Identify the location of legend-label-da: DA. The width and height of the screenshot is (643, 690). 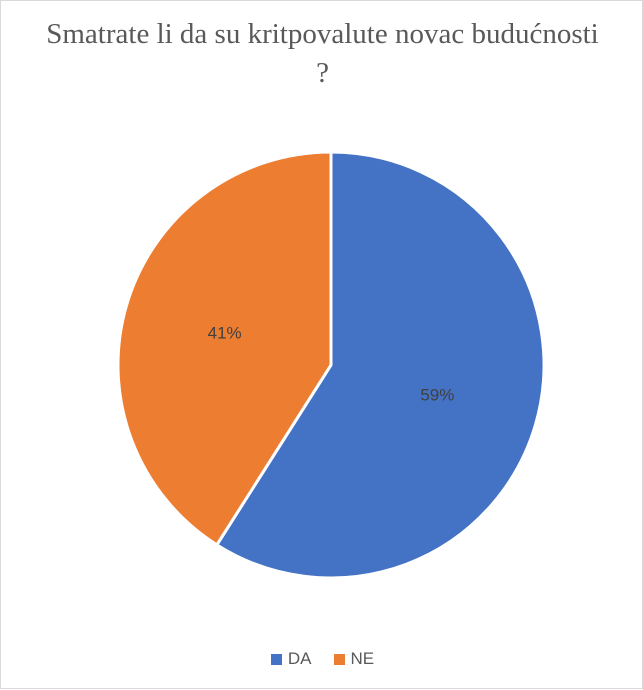
(299, 658).